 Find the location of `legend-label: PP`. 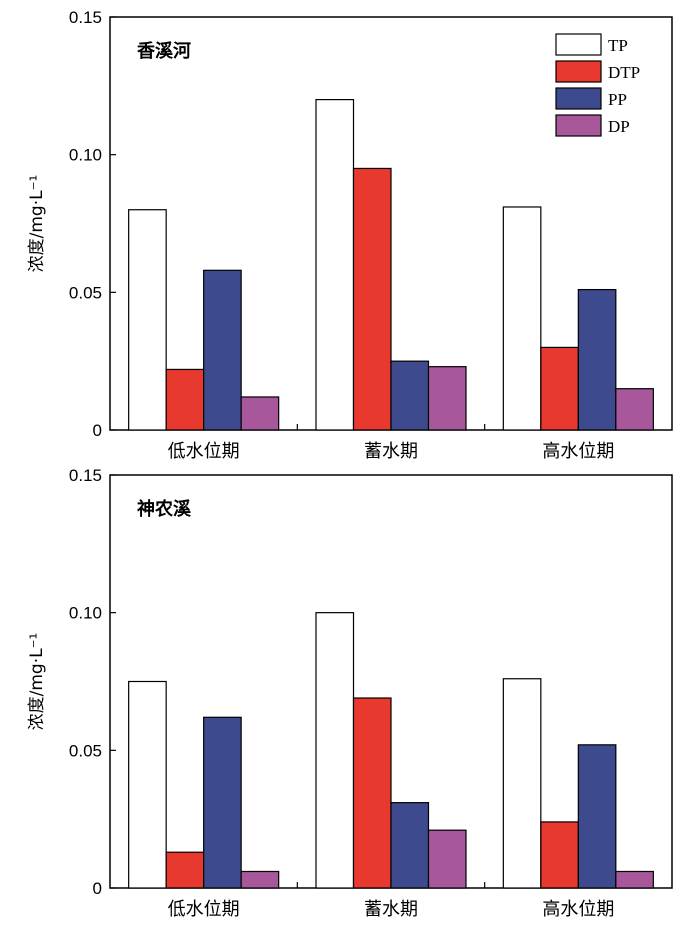

legend-label: PP is located at coordinates (617, 99).